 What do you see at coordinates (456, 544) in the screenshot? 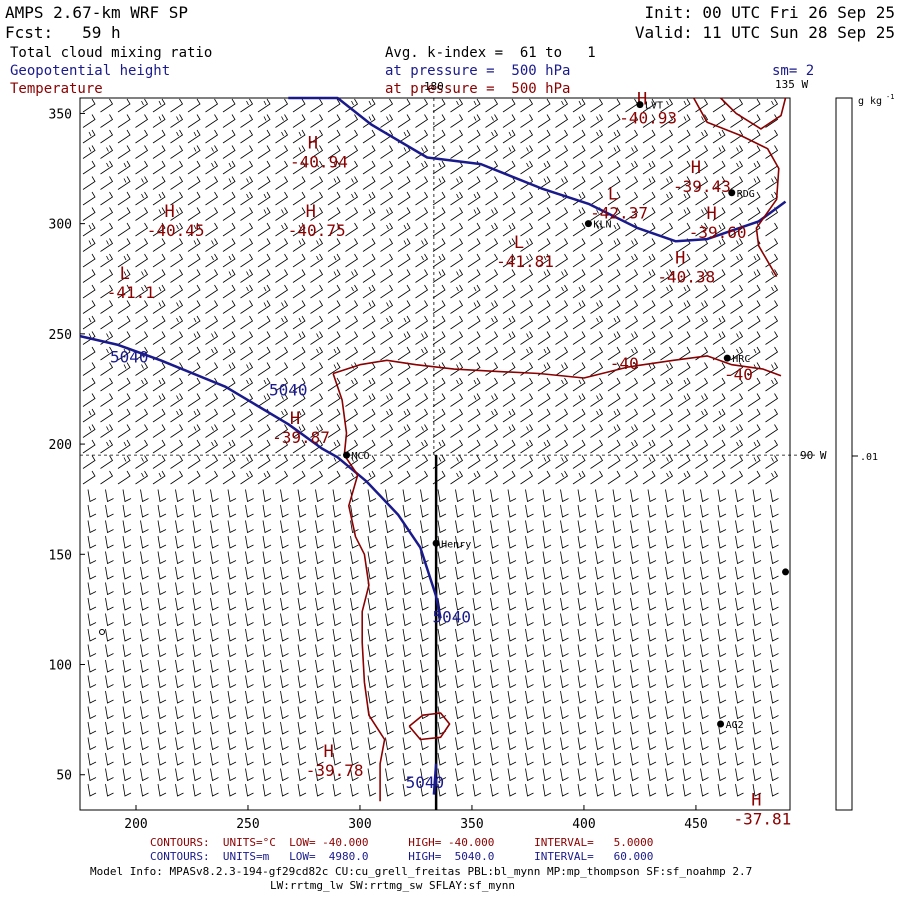
I see `station-label: Henry` at bounding box center [456, 544].